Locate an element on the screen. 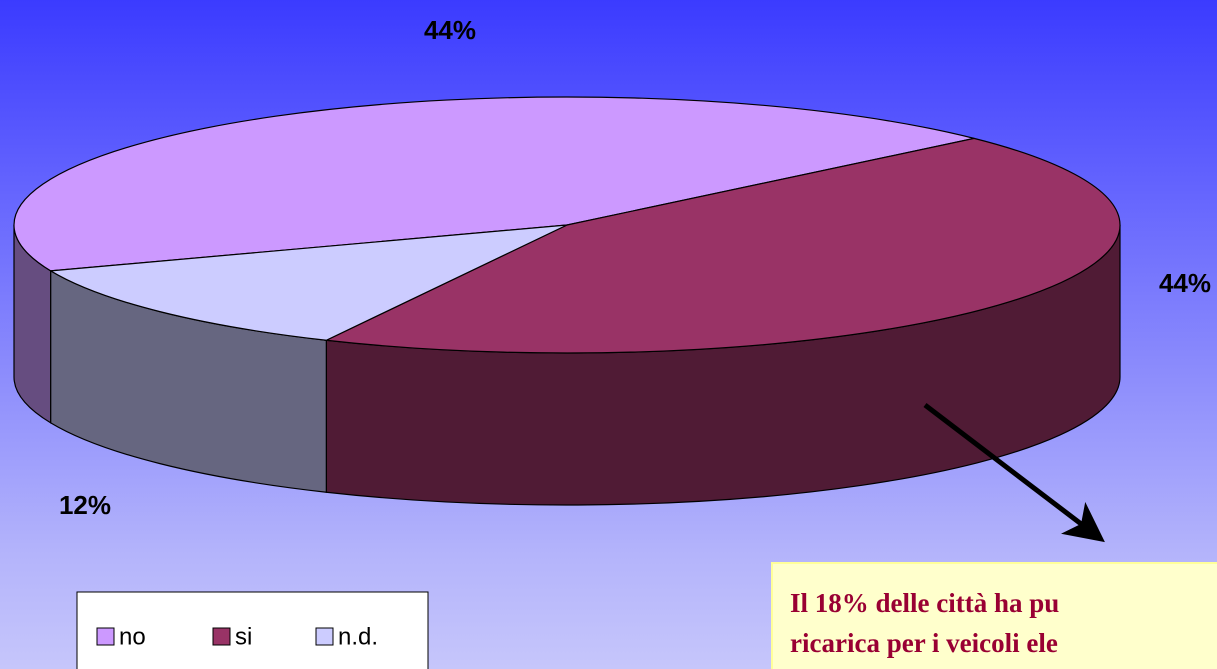 The width and height of the screenshot is (1217, 669). annotation-box is located at coordinates (994, 615).